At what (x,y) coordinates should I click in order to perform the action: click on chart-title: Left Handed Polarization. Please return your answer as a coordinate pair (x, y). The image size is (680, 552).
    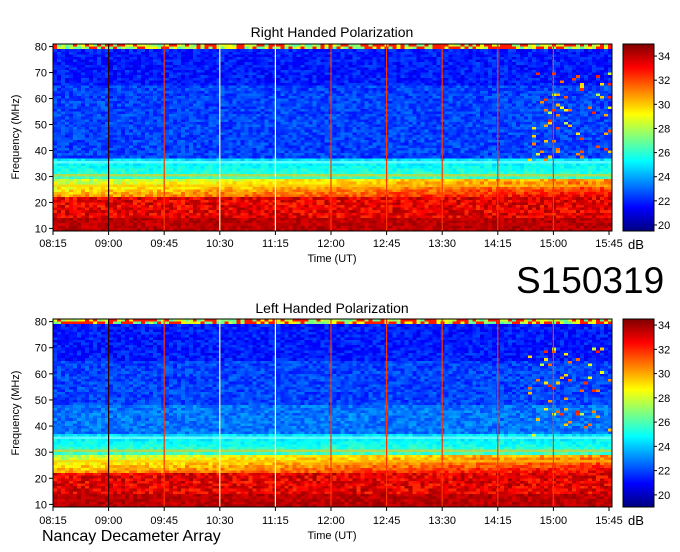
    Looking at the image, I should click on (331, 308).